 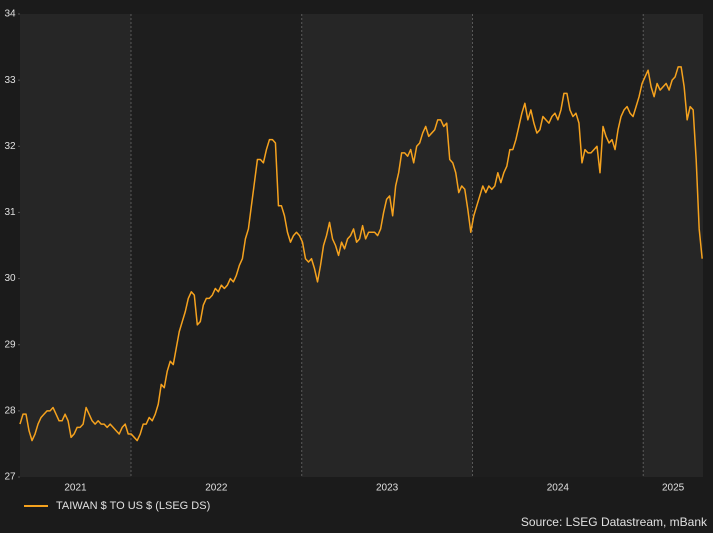 What do you see at coordinates (614, 522) in the screenshot?
I see `source-note: Source: LSEG Datastream, mBank` at bounding box center [614, 522].